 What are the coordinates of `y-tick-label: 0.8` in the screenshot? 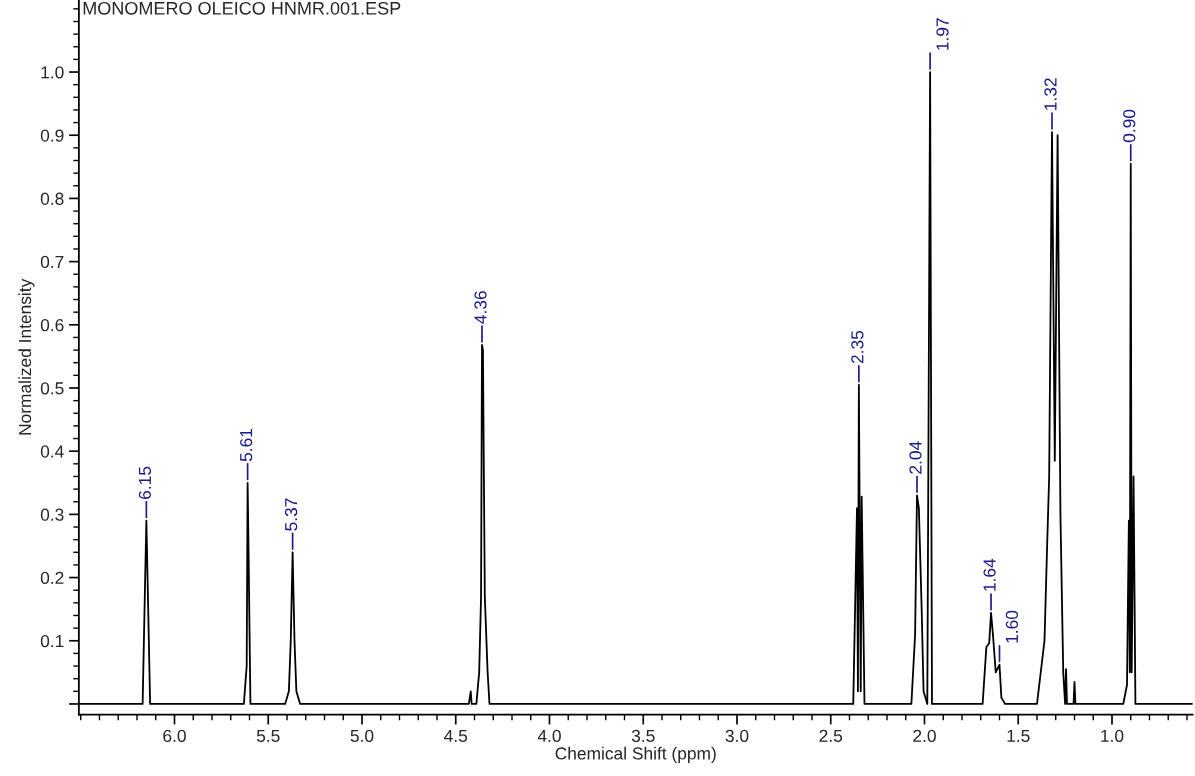 It's located at (52, 198).